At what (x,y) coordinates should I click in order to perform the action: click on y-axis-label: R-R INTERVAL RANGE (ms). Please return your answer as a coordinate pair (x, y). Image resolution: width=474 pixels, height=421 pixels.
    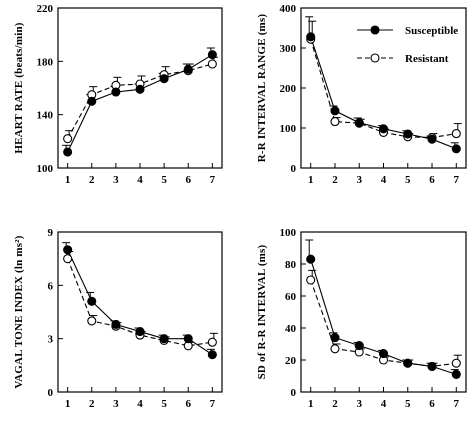
    Looking at the image, I should click on (262, 88).